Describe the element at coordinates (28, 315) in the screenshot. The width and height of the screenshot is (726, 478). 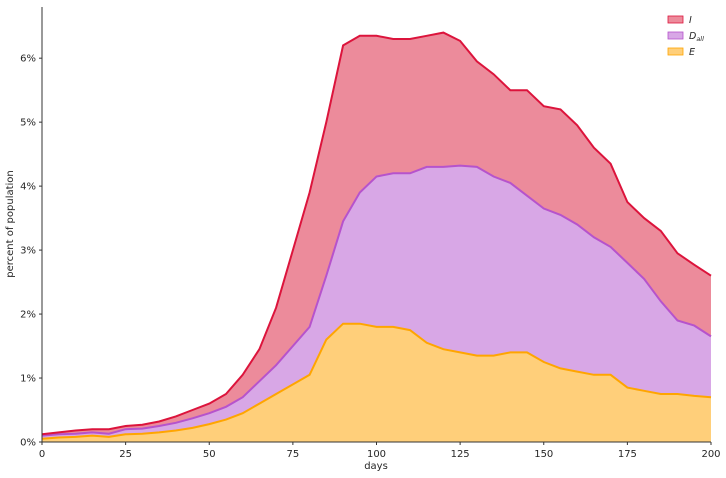
I see `y-tick-label: 2%` at that location.